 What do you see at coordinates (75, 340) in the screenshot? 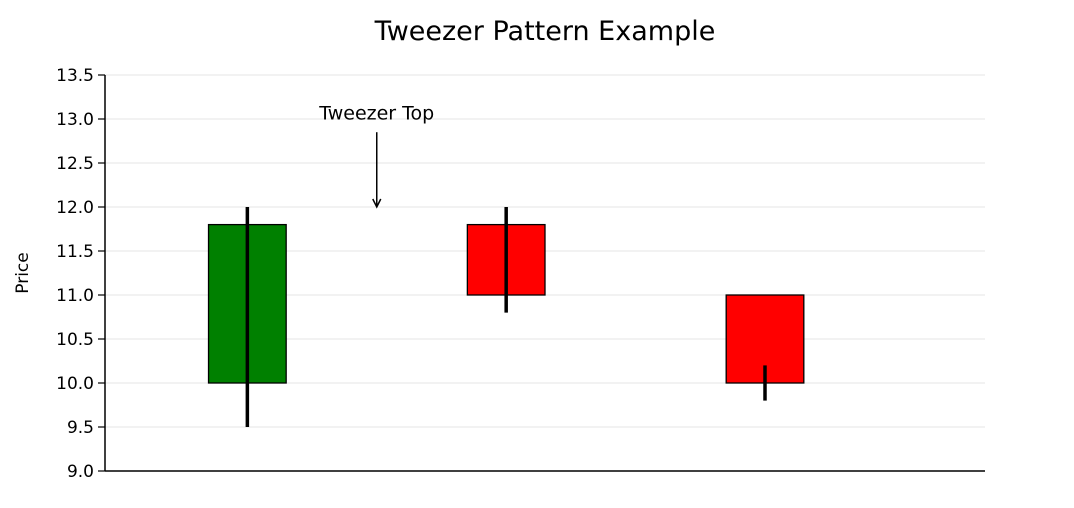
I see `y-tick-label: 10.5` at bounding box center [75, 340].